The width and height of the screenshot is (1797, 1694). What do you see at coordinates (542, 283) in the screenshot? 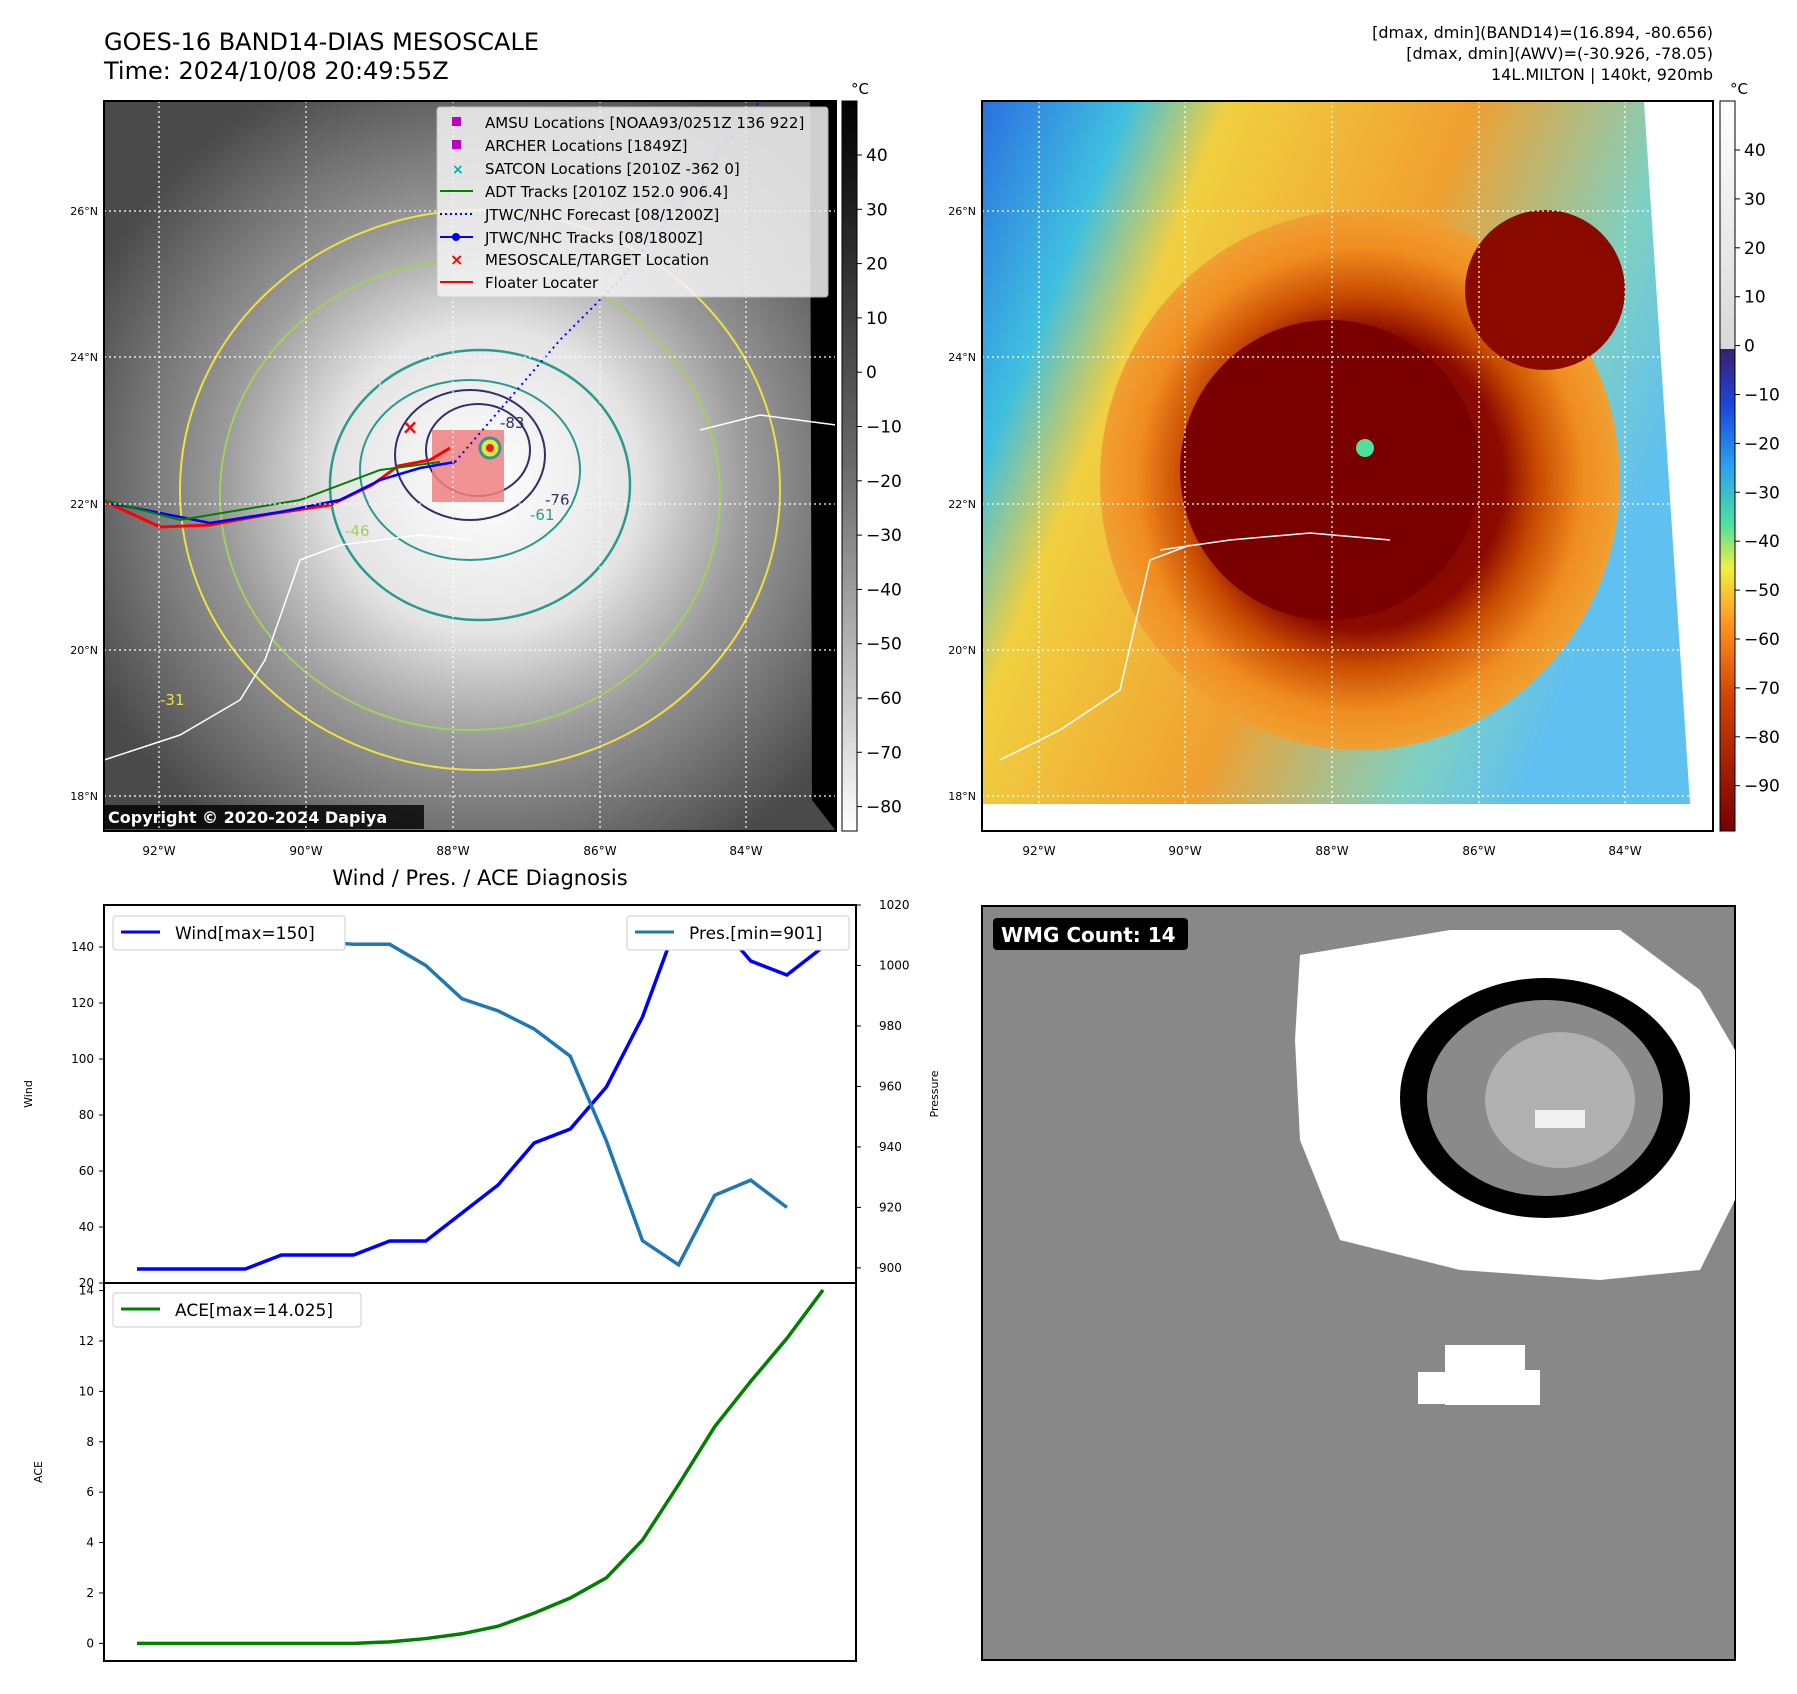
I see `legend-floater: Floater Locater` at bounding box center [542, 283].